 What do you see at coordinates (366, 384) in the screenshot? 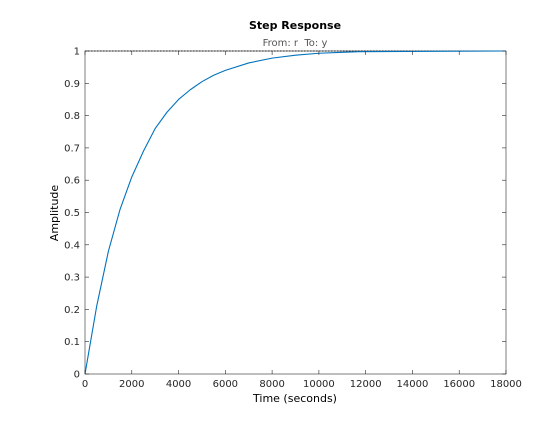
I see `x-tick-label: 12000` at bounding box center [366, 384].